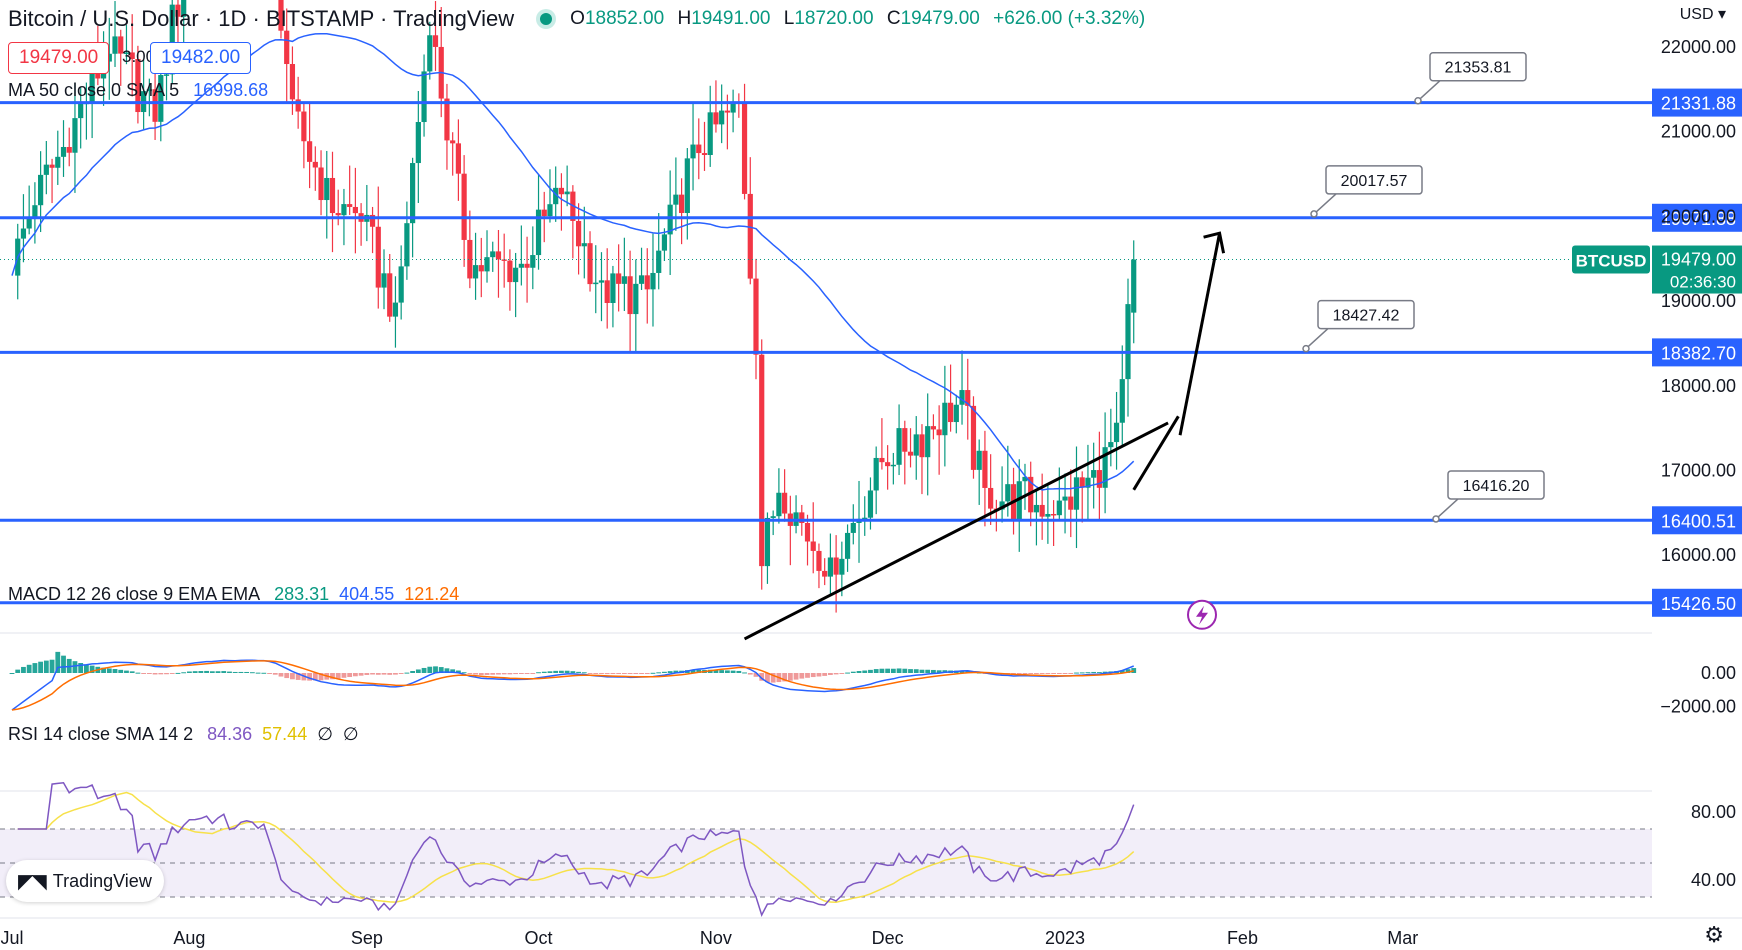  I want to click on rsi-pane, so click(826, 849).